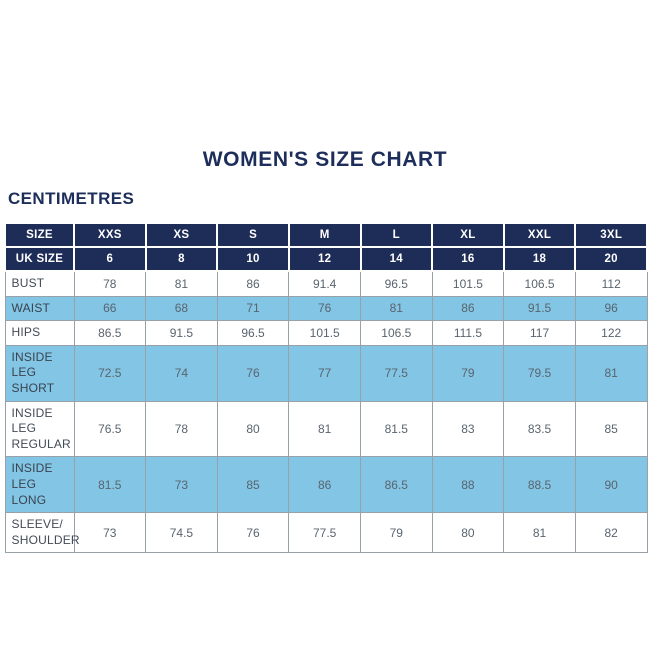 Image resolution: width=650 pixels, height=650 pixels. What do you see at coordinates (468, 333) in the screenshot?
I see `measurement-cell: 111.5` at bounding box center [468, 333].